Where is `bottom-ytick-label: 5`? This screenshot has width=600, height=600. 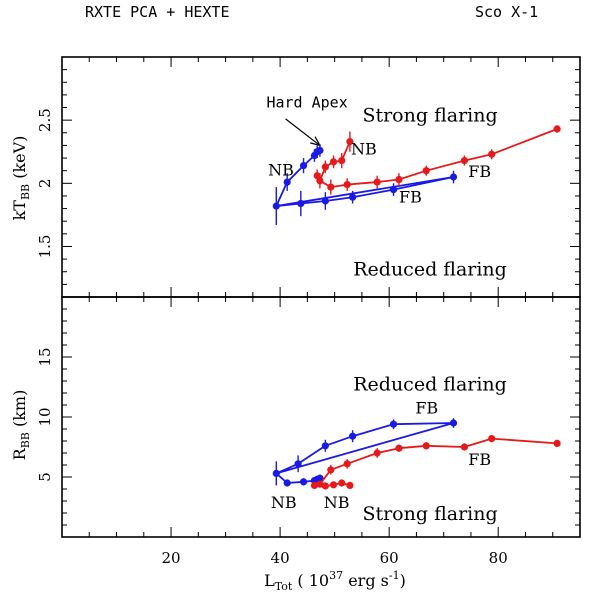
bottom-ytick-label: 5 is located at coordinates (45, 477).